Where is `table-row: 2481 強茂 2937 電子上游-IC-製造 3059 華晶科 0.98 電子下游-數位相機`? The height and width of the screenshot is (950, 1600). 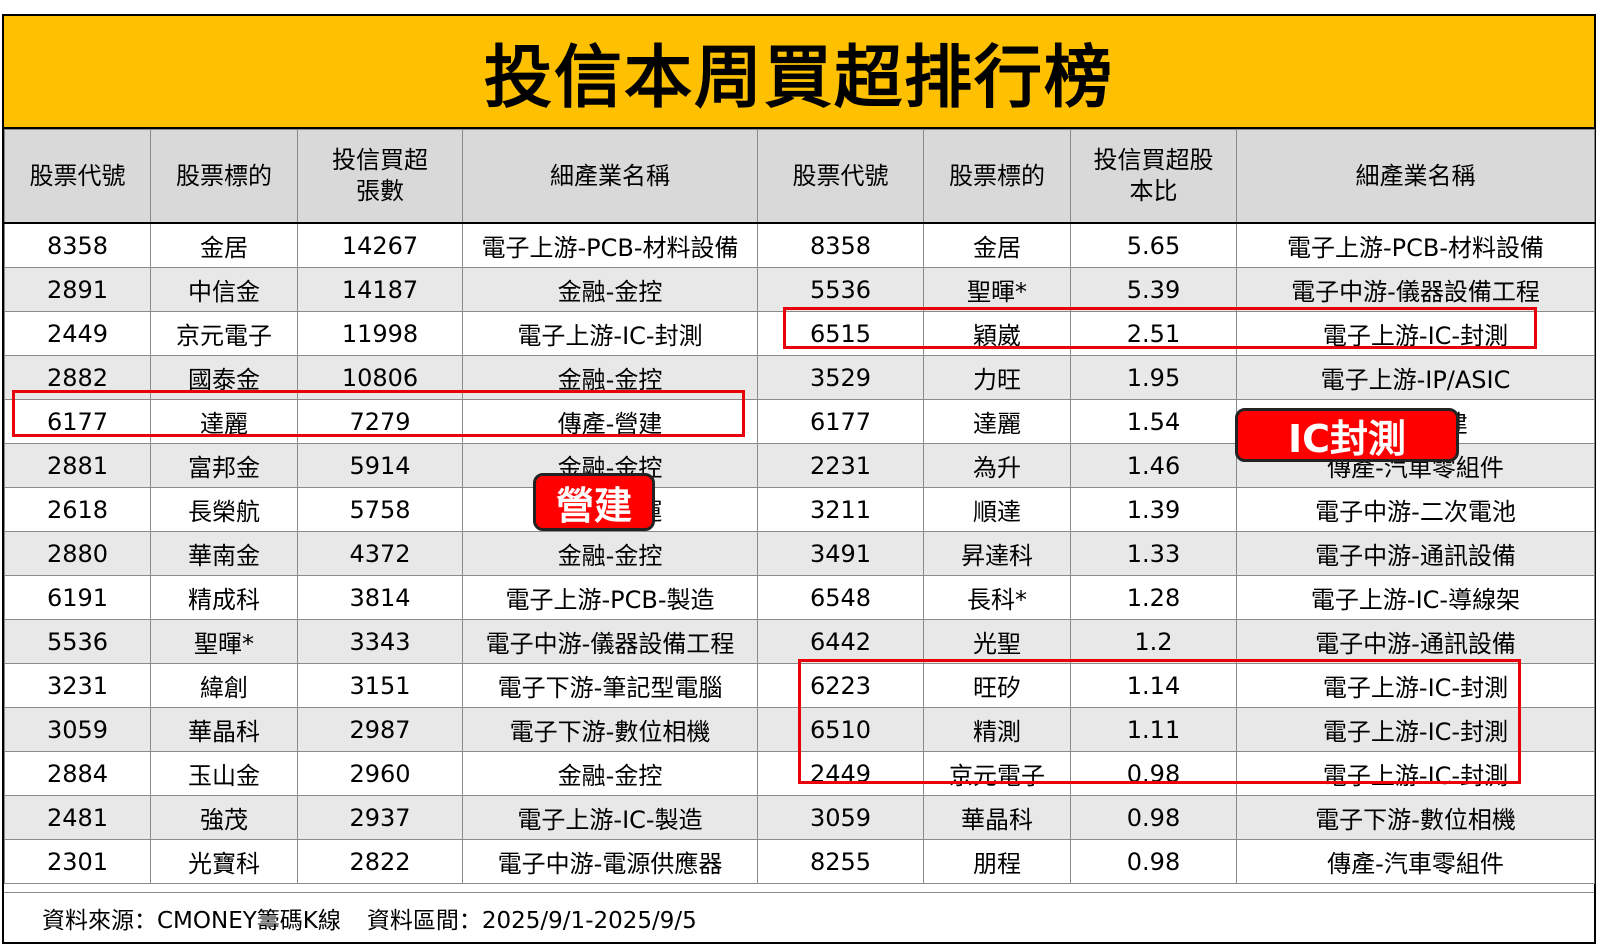 table-row: 2481 強茂 2937 電子上游-IC-製造 3059 華晶科 0.98 電子下游-數位相機 is located at coordinates (799, 817).